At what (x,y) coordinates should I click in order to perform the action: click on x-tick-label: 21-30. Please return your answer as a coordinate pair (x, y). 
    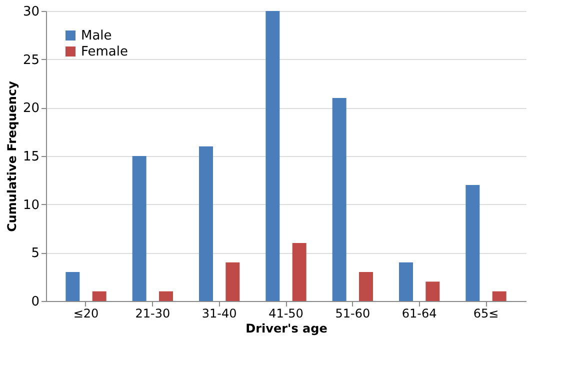
    Looking at the image, I should click on (152, 313).